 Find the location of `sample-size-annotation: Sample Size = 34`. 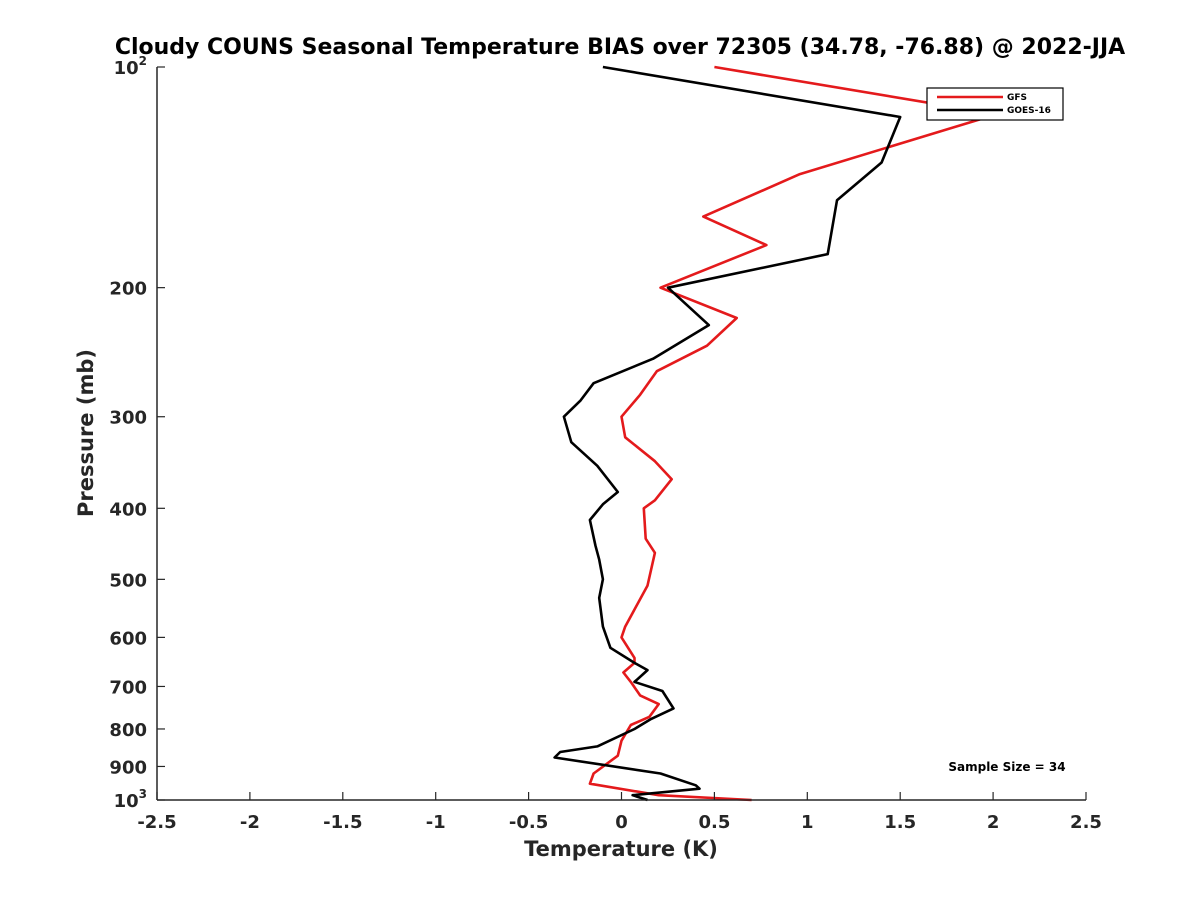

sample-size-annotation: Sample Size = 34 is located at coordinates (1006, 767).